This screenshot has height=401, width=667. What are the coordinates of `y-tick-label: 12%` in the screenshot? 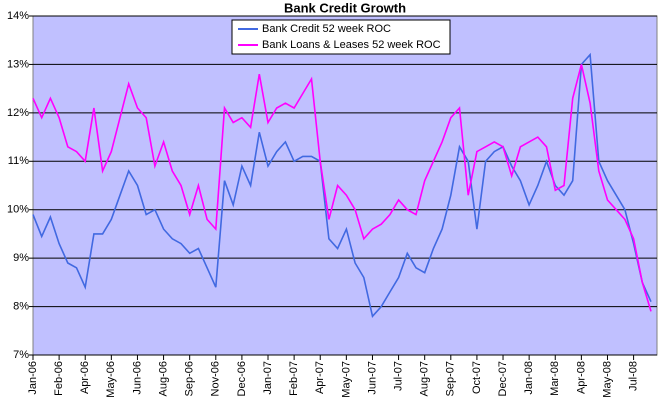 It's located at (18, 113).